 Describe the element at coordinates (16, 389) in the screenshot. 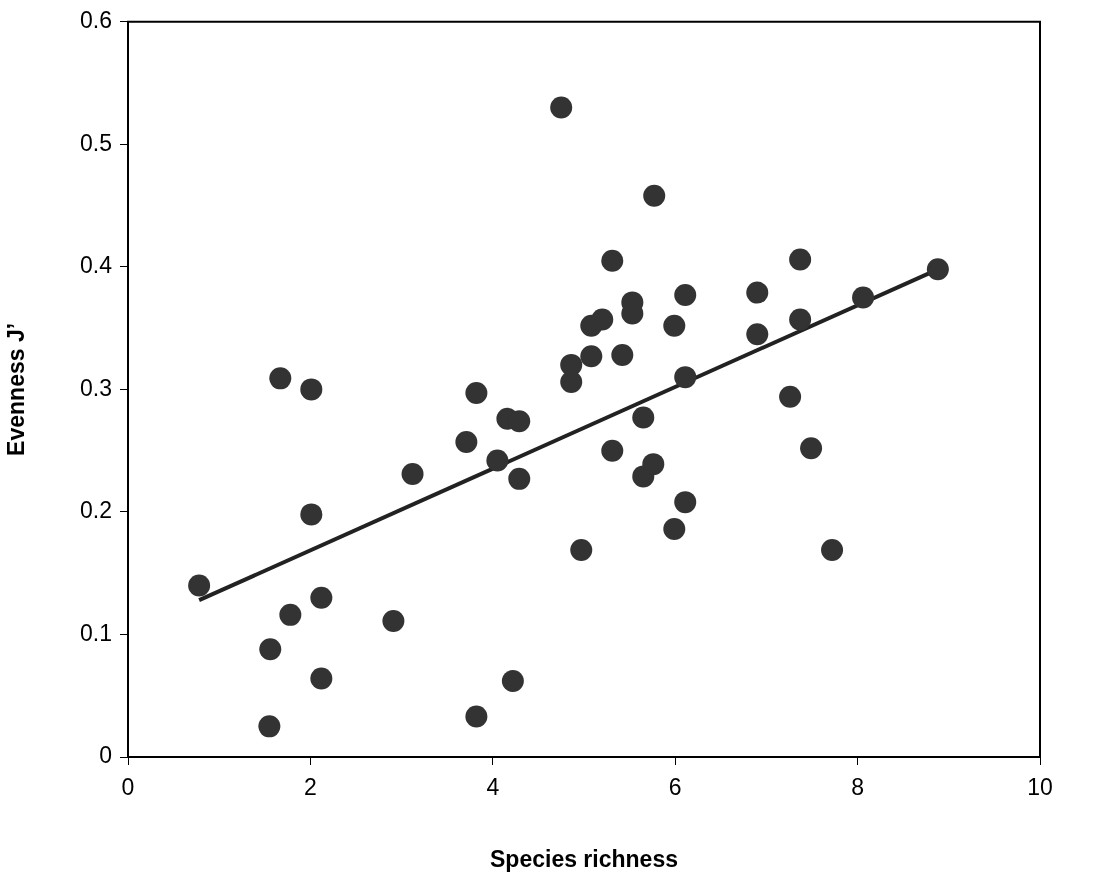

I see `y-axis-title: Evenness J’` at that location.